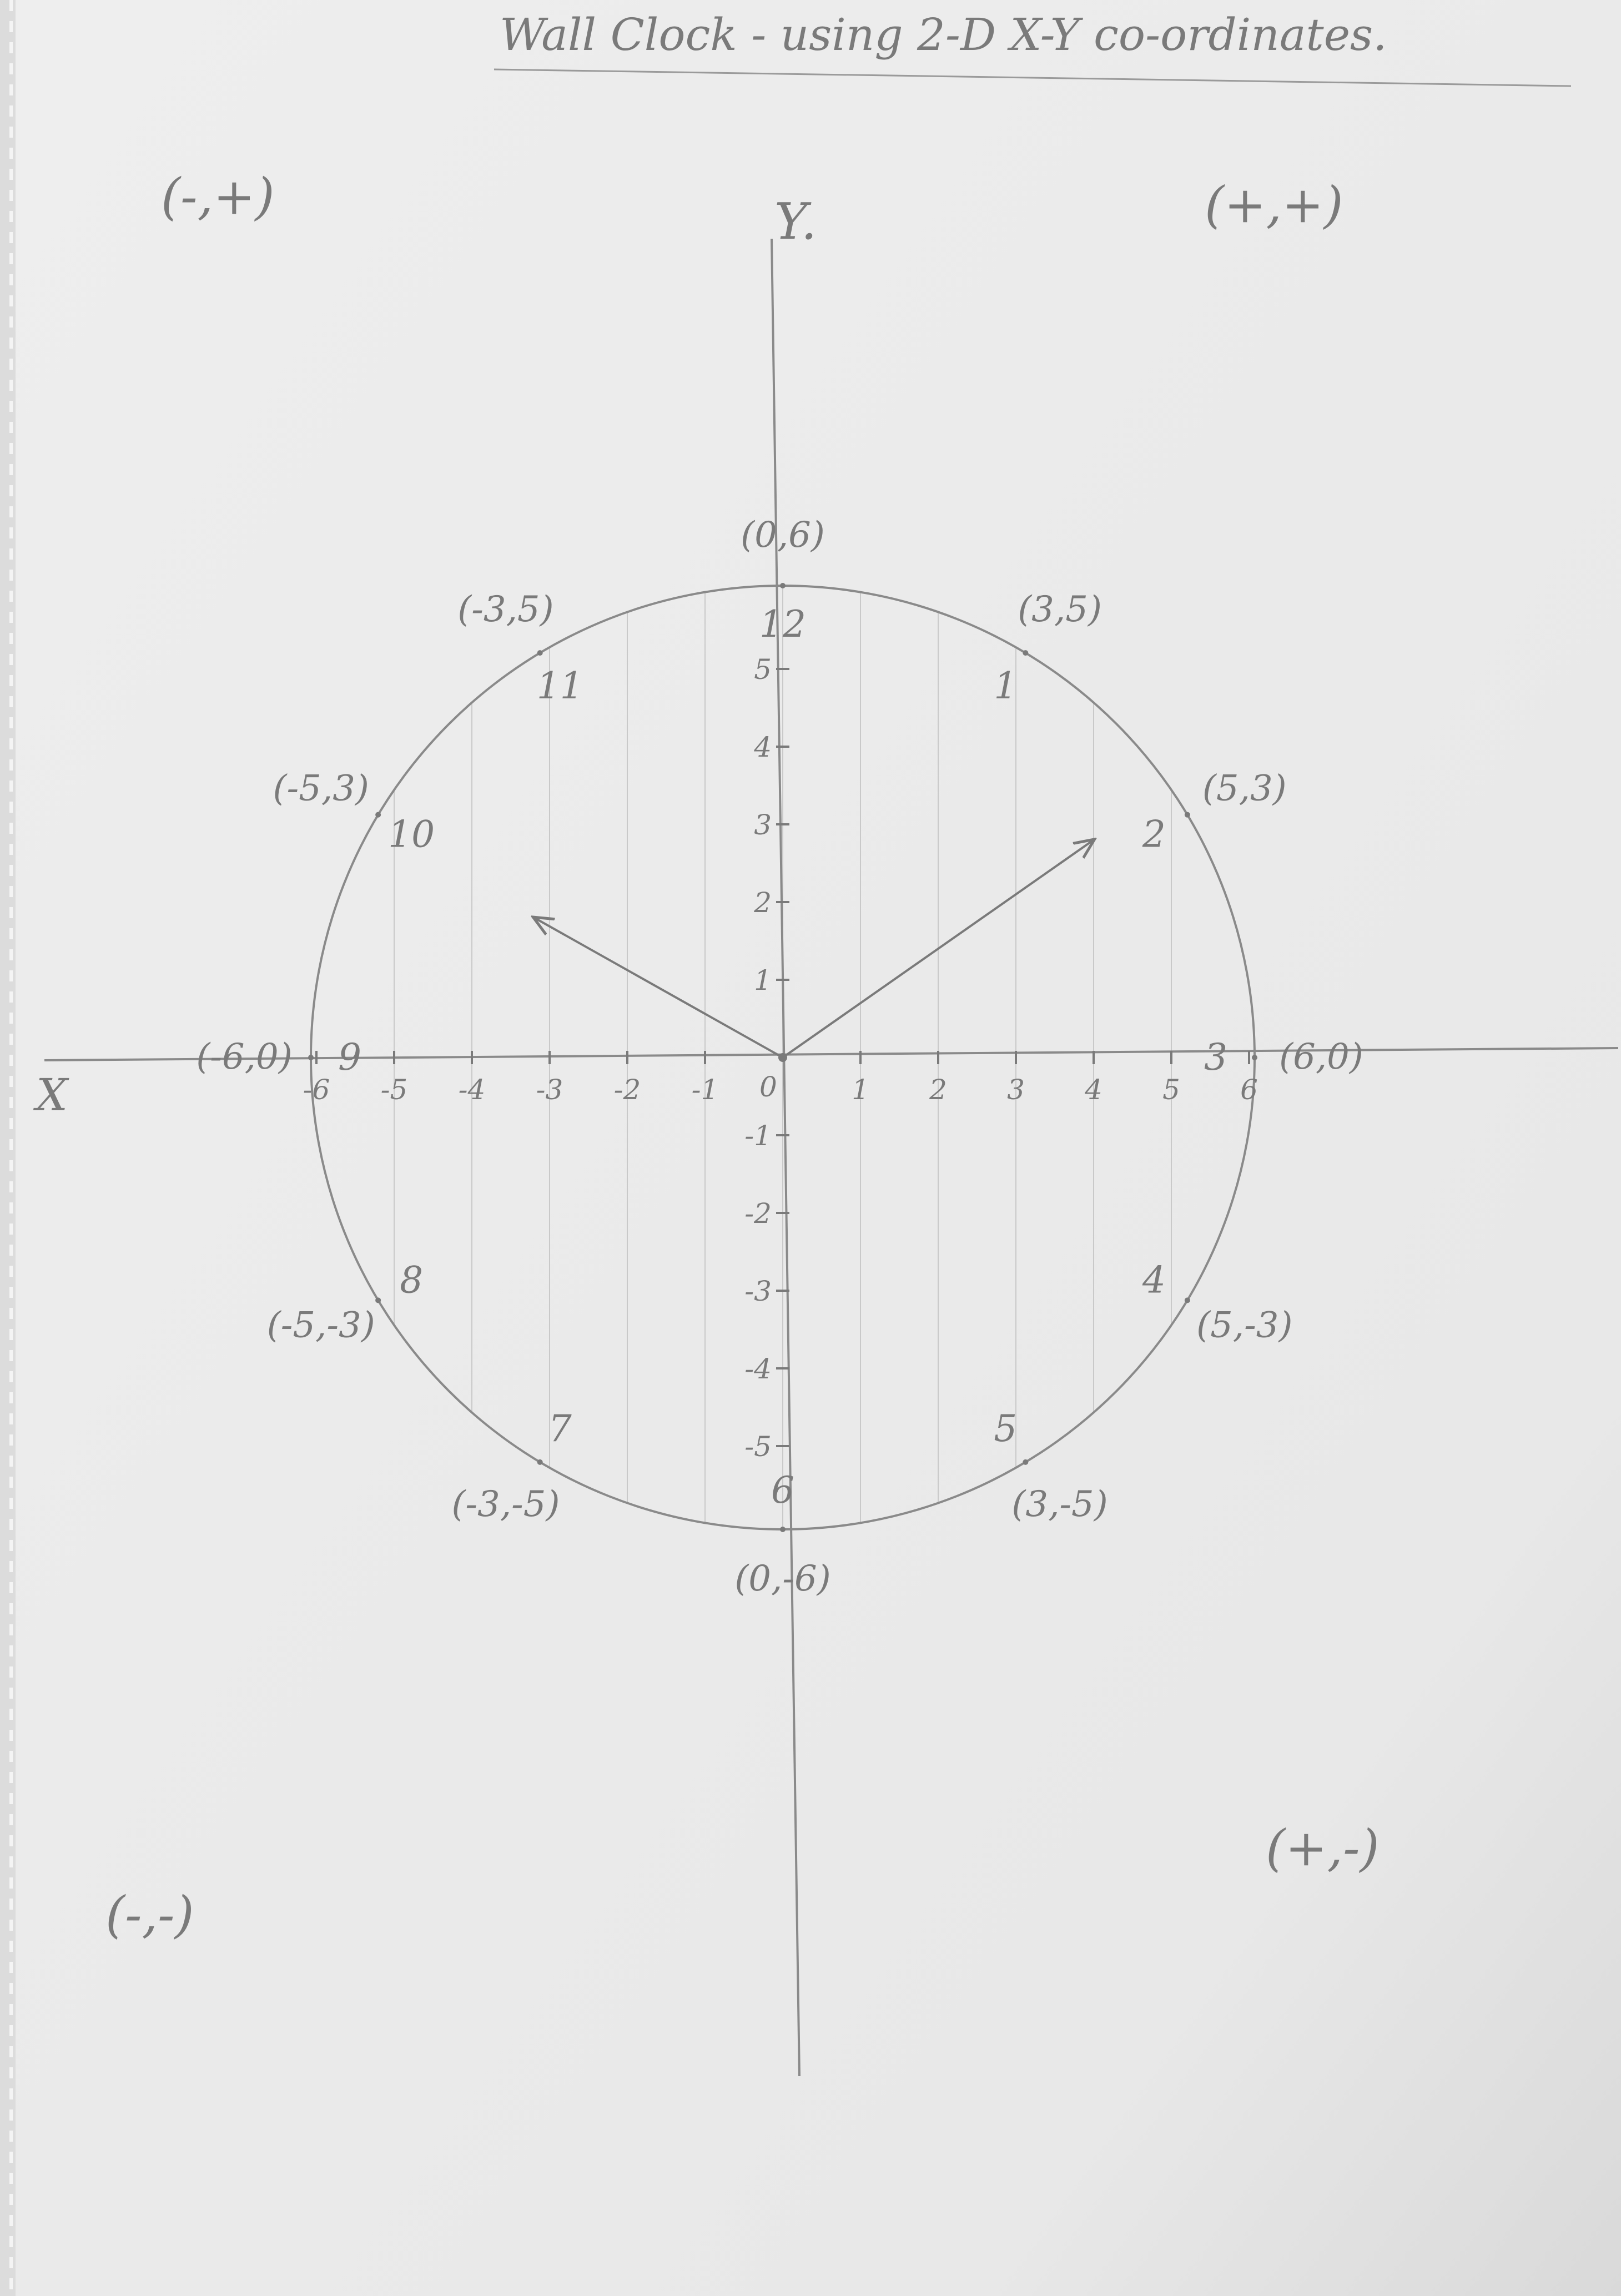 This screenshot has height=2296, width=1621. I want to click on minute-hand, so click(938, 949).